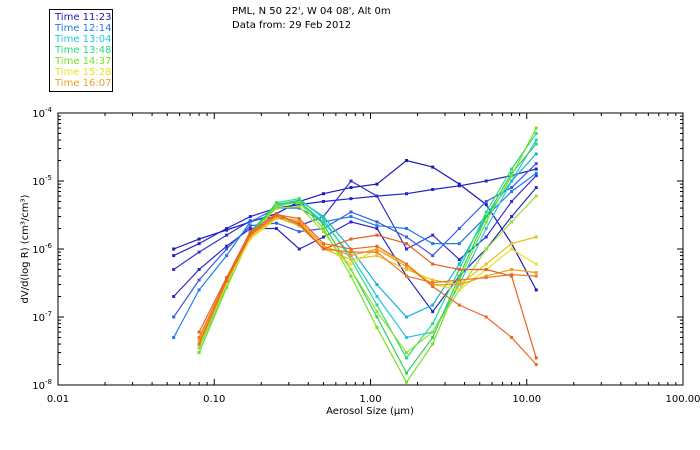 The image size is (700, 450). Describe the element at coordinates (370, 411) in the screenshot. I see `x-axis-label: Aerosol Size (μm)` at that location.